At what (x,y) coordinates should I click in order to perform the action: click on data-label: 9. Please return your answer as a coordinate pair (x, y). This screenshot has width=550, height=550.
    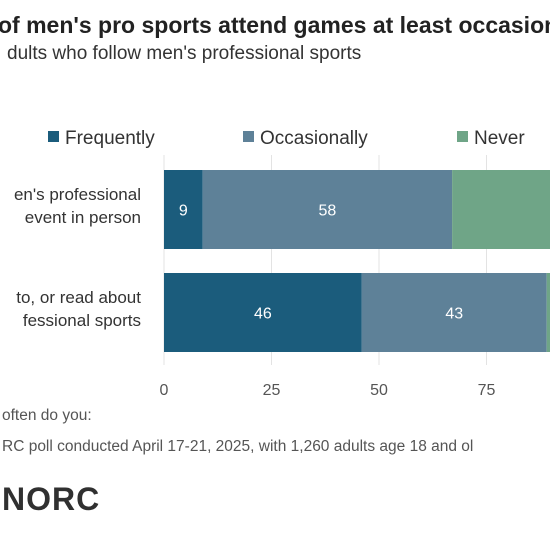
    Looking at the image, I should click on (183, 211).